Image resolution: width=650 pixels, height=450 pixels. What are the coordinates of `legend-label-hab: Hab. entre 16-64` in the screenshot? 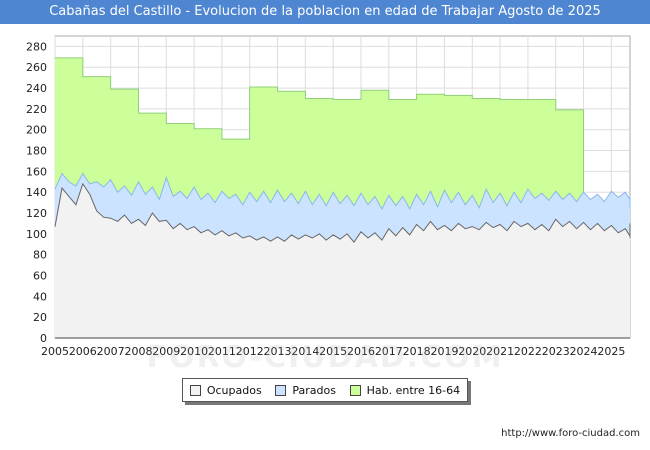 It's located at (413, 390).